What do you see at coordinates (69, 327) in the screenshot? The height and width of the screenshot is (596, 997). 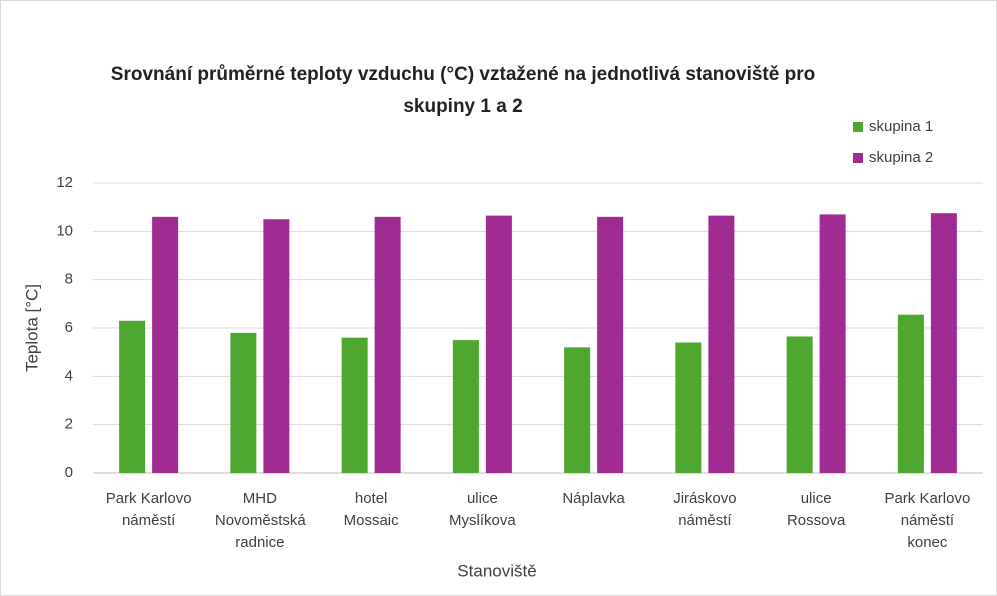 I see `y-tick-label: 6` at bounding box center [69, 327].